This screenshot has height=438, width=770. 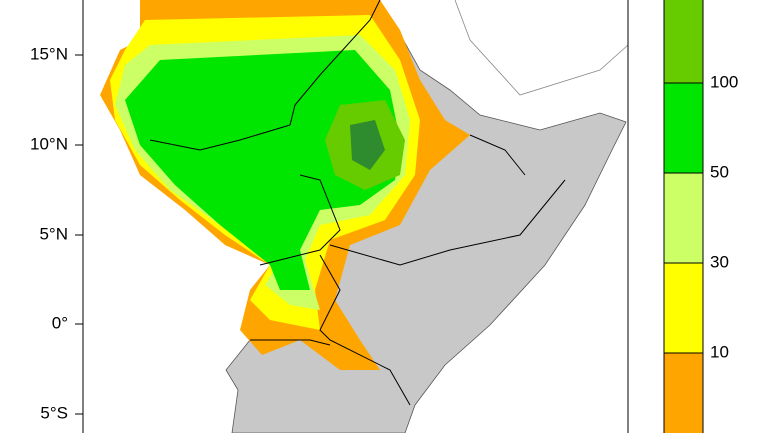 What do you see at coordinates (541, 48) in the screenshot?
I see `coastline` at bounding box center [541, 48].